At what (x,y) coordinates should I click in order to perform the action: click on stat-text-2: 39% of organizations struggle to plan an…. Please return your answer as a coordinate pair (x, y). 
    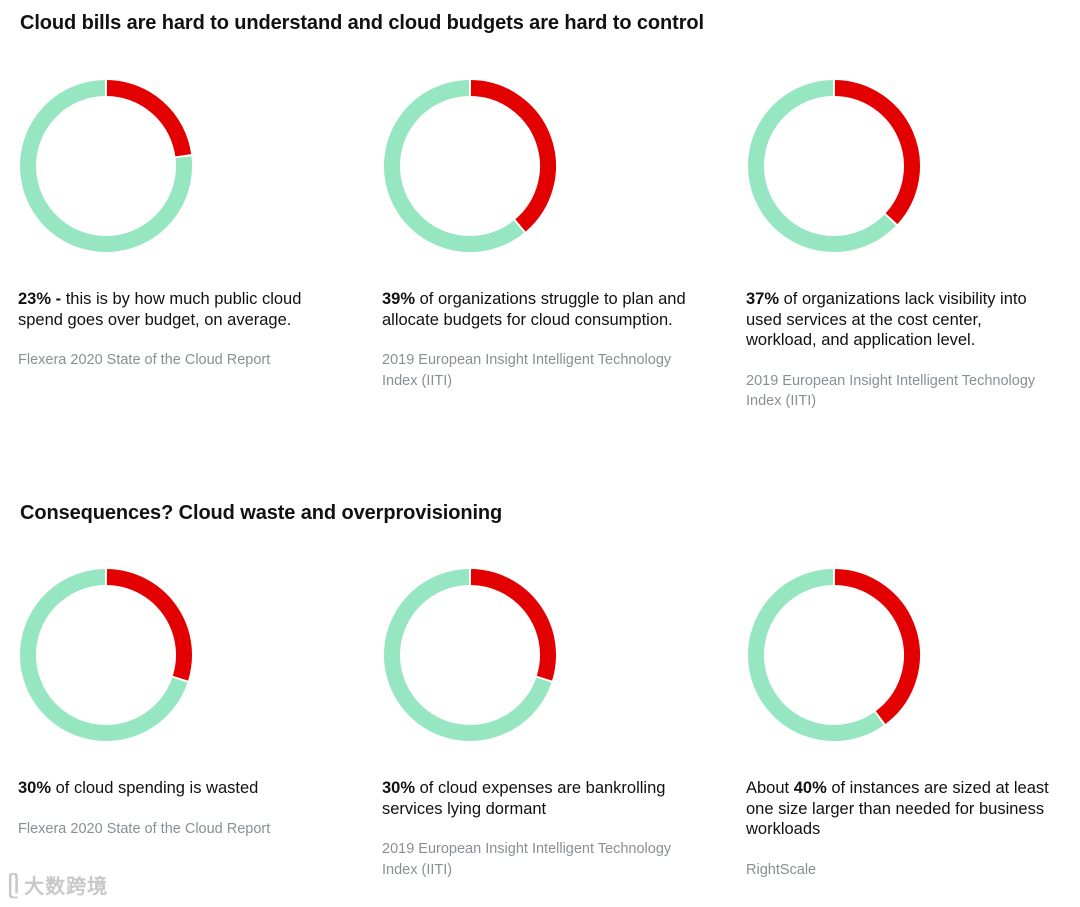
    Looking at the image, I should click on (537, 309).